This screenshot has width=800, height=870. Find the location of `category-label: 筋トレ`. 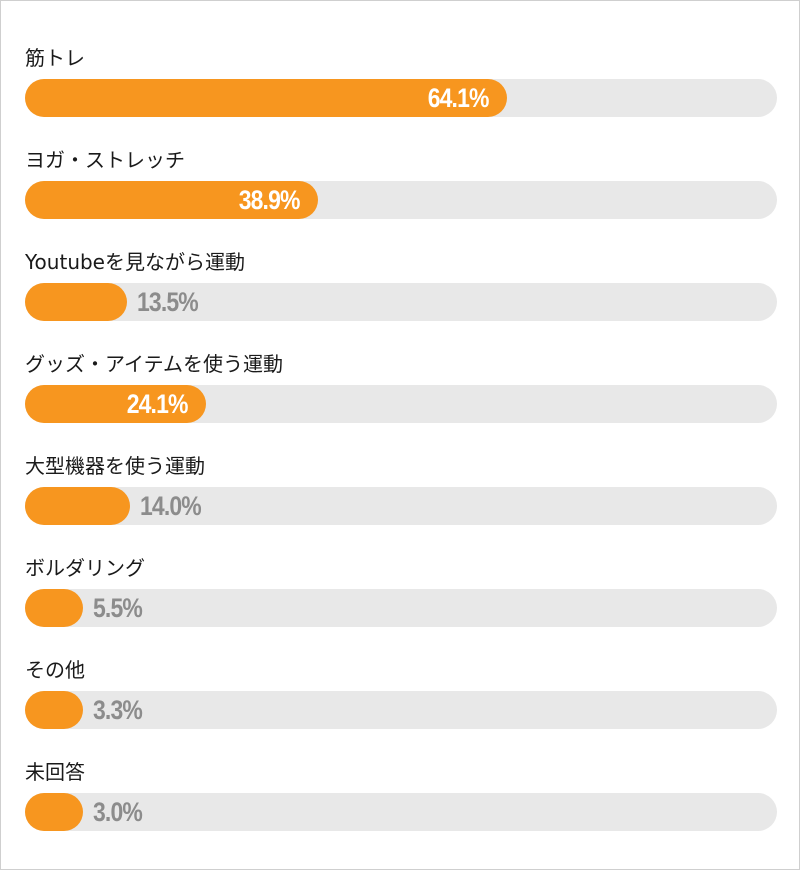

category-label: 筋トレ is located at coordinates (55, 58).